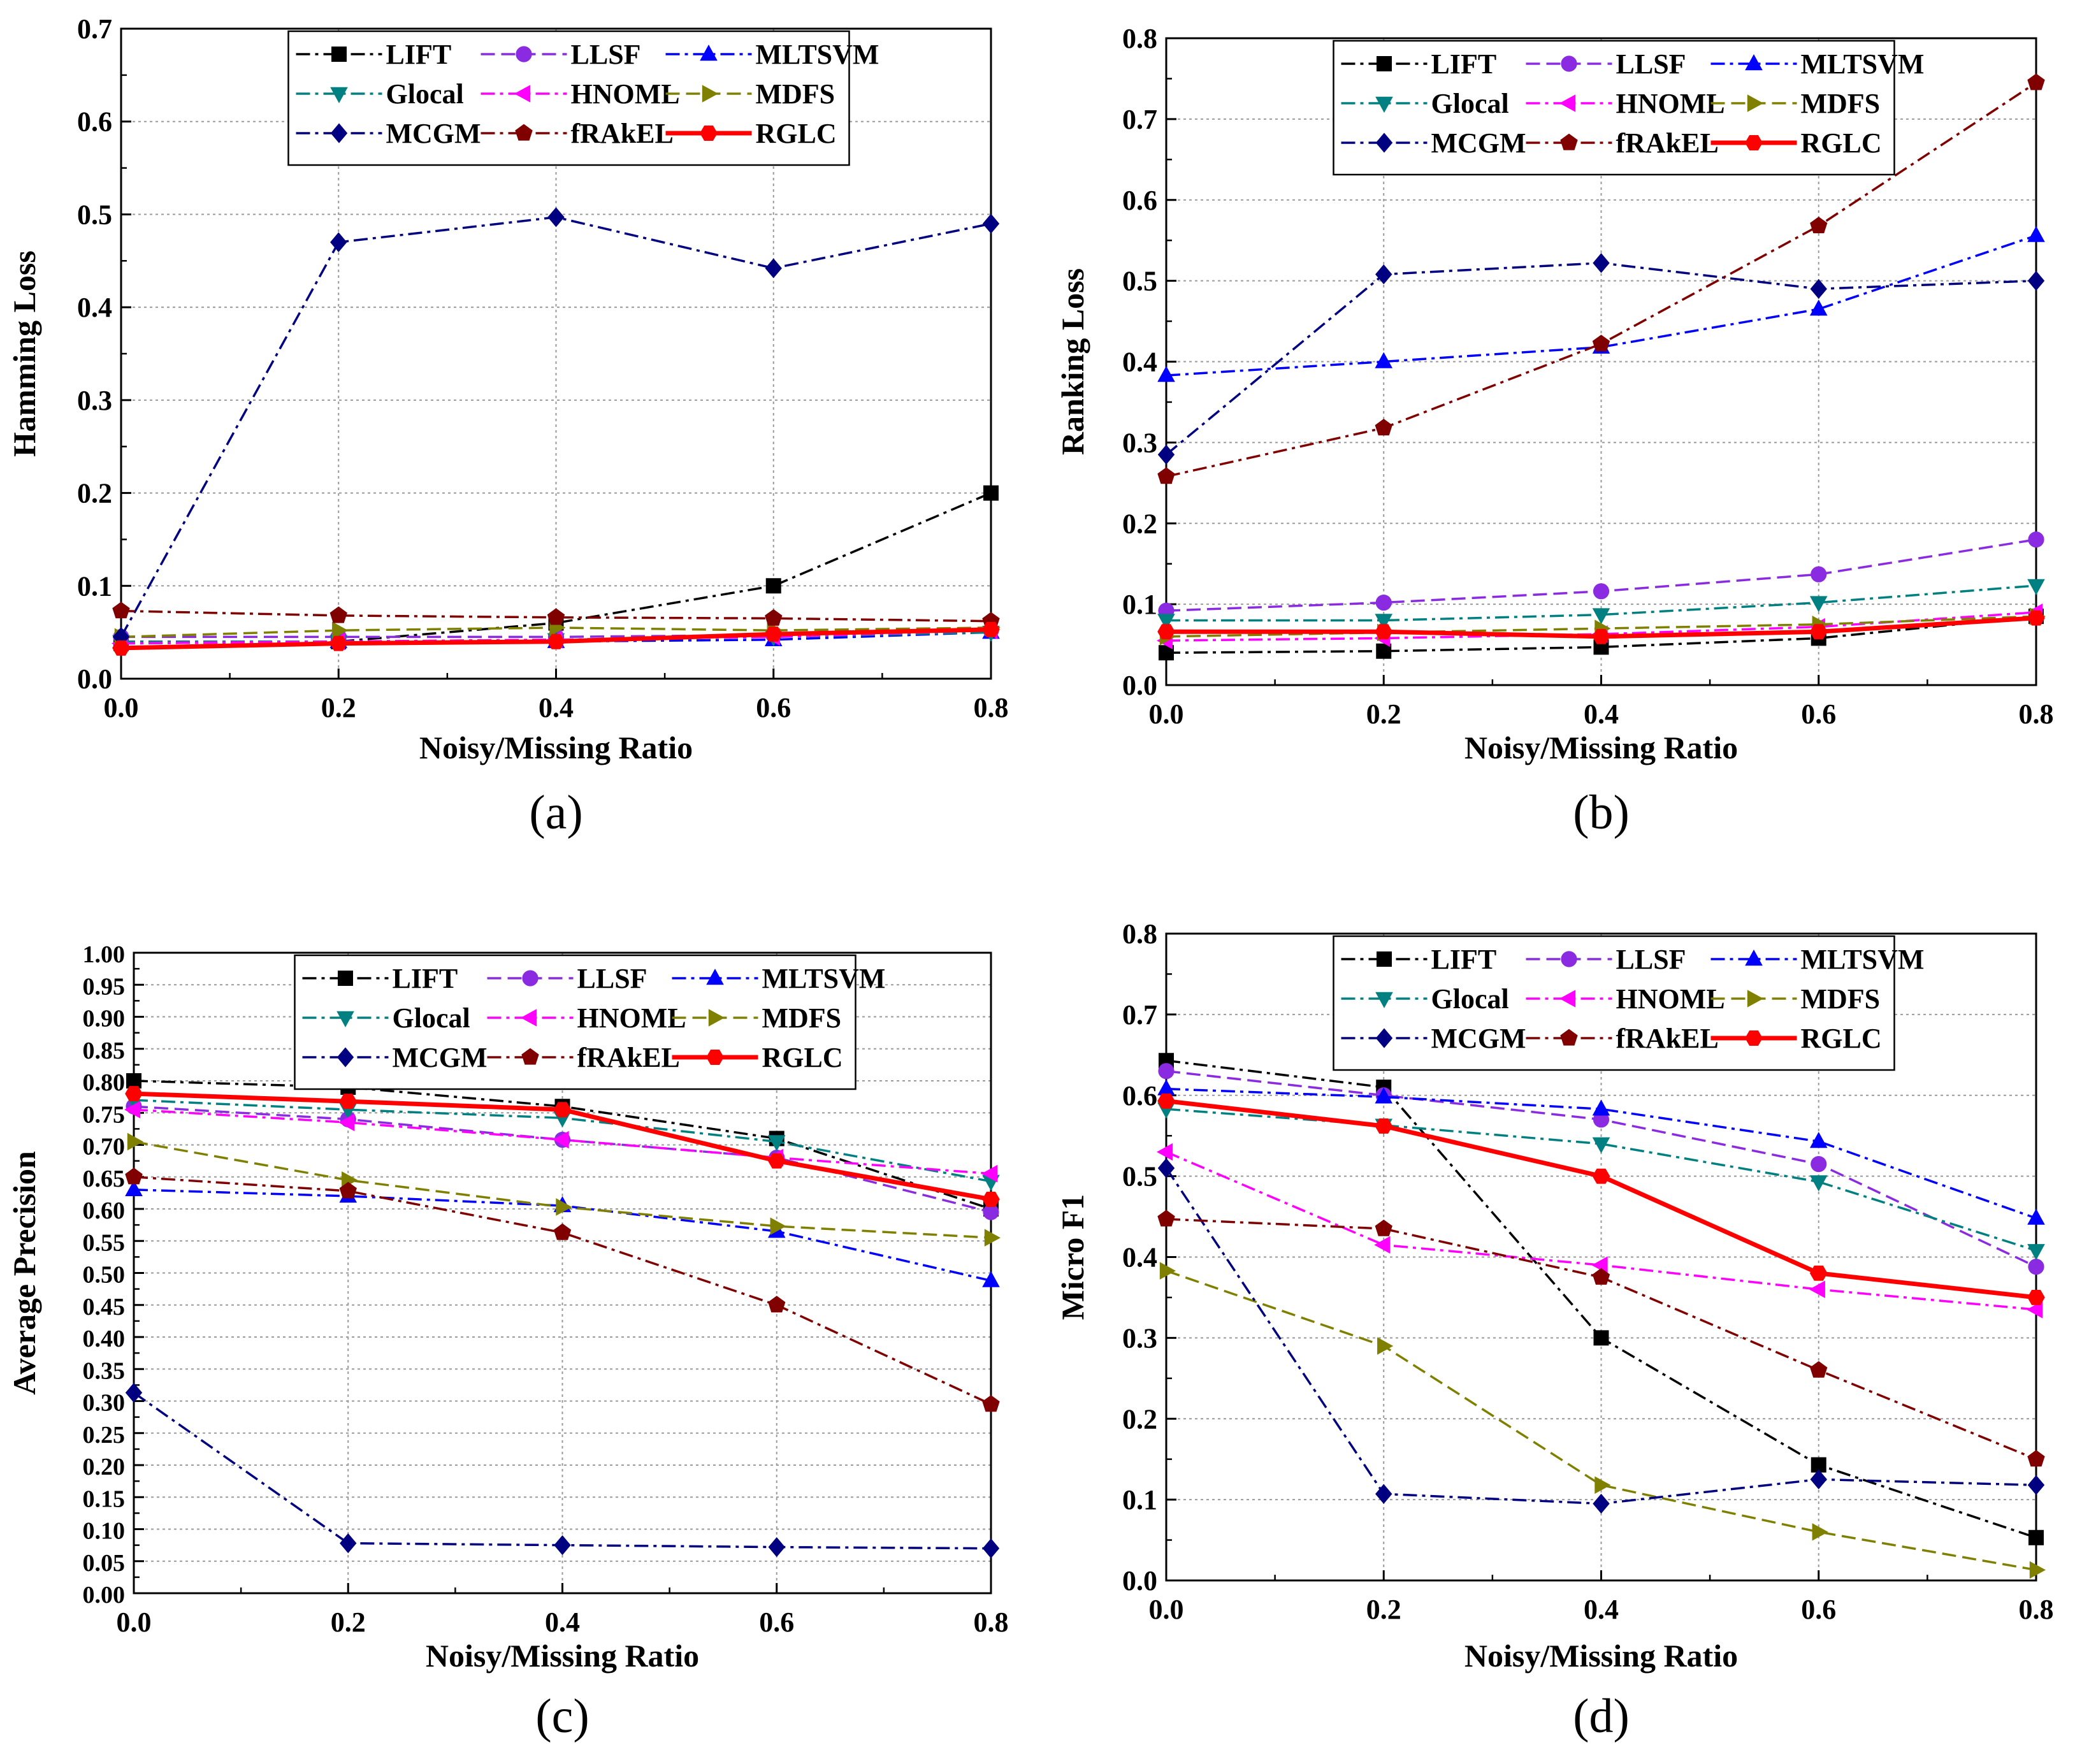  I want to click on y-tick-label: 0.45, so click(105, 1307).